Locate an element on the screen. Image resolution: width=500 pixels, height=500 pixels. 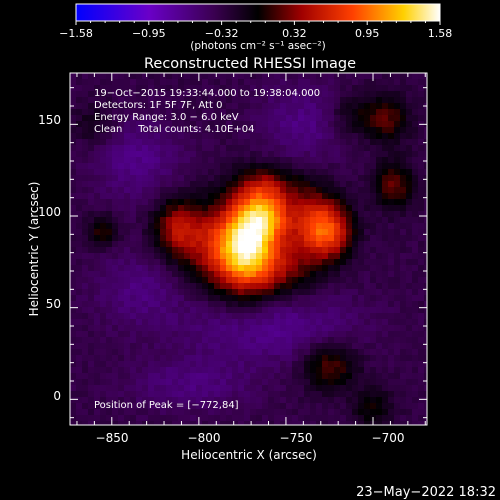
colorbar-tick-label: −0.95 is located at coordinates (149, 33).